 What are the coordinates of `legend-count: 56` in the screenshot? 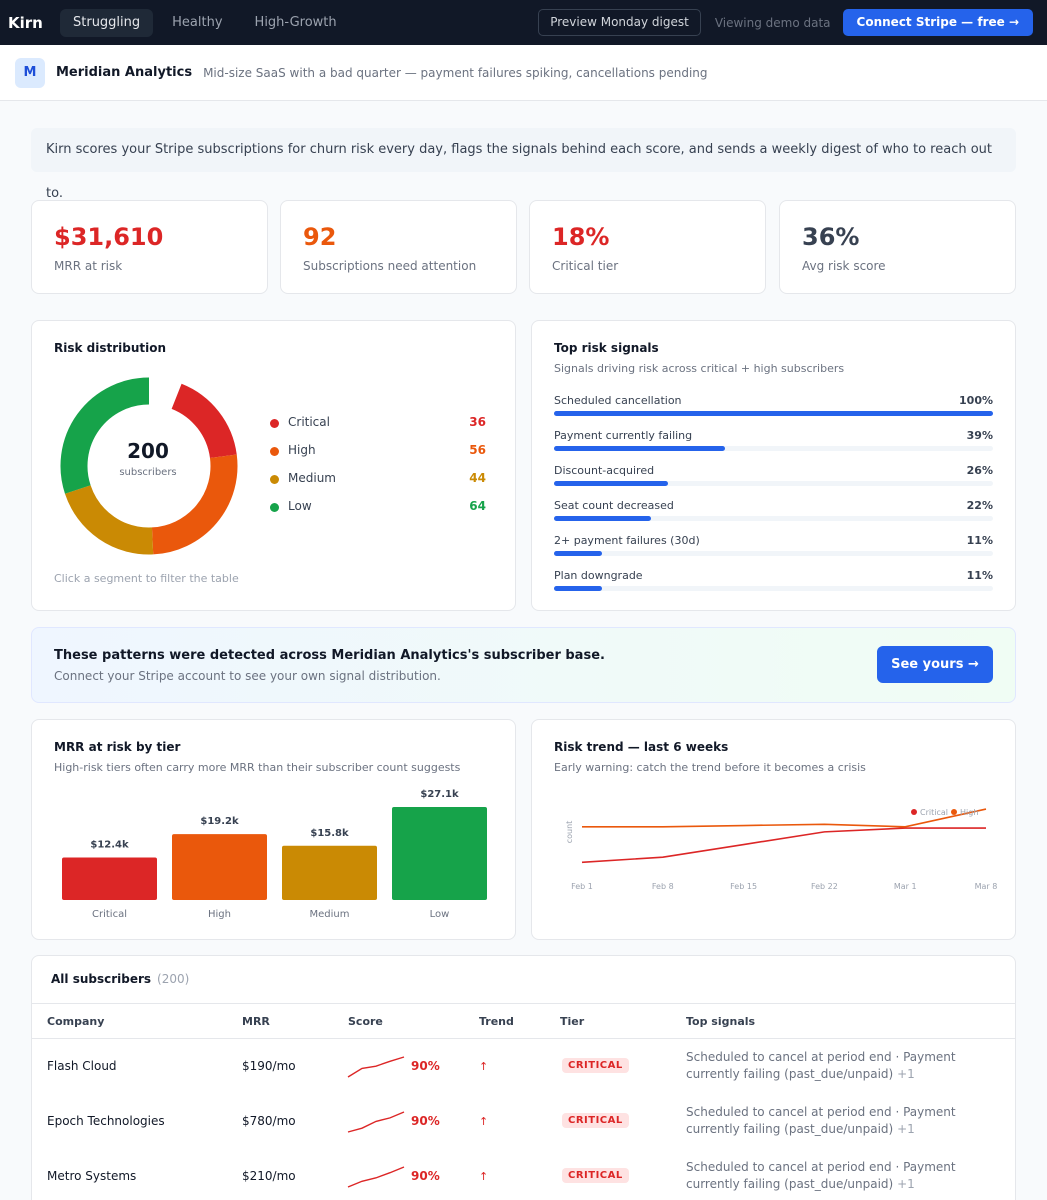 It's located at (477, 450).